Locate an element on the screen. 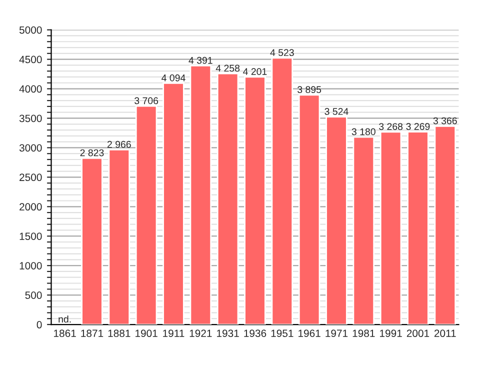 The image size is (488, 373). x-tick-label: 1911 is located at coordinates (173, 334).